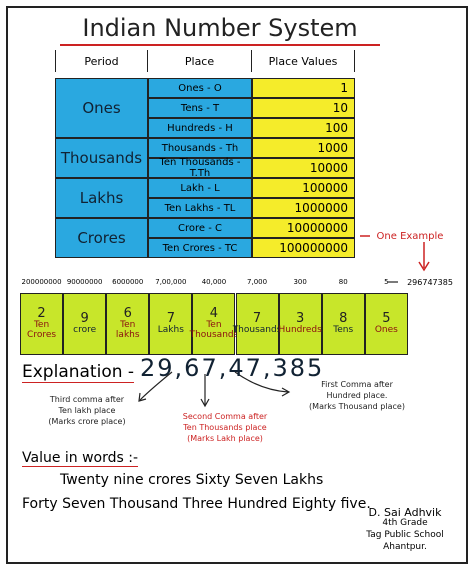 Image resolution: width=474 pixels, height=570 pixels. Describe the element at coordinates (225, 427) in the screenshot. I see `explanation-note: Ten Thousands place` at that location.